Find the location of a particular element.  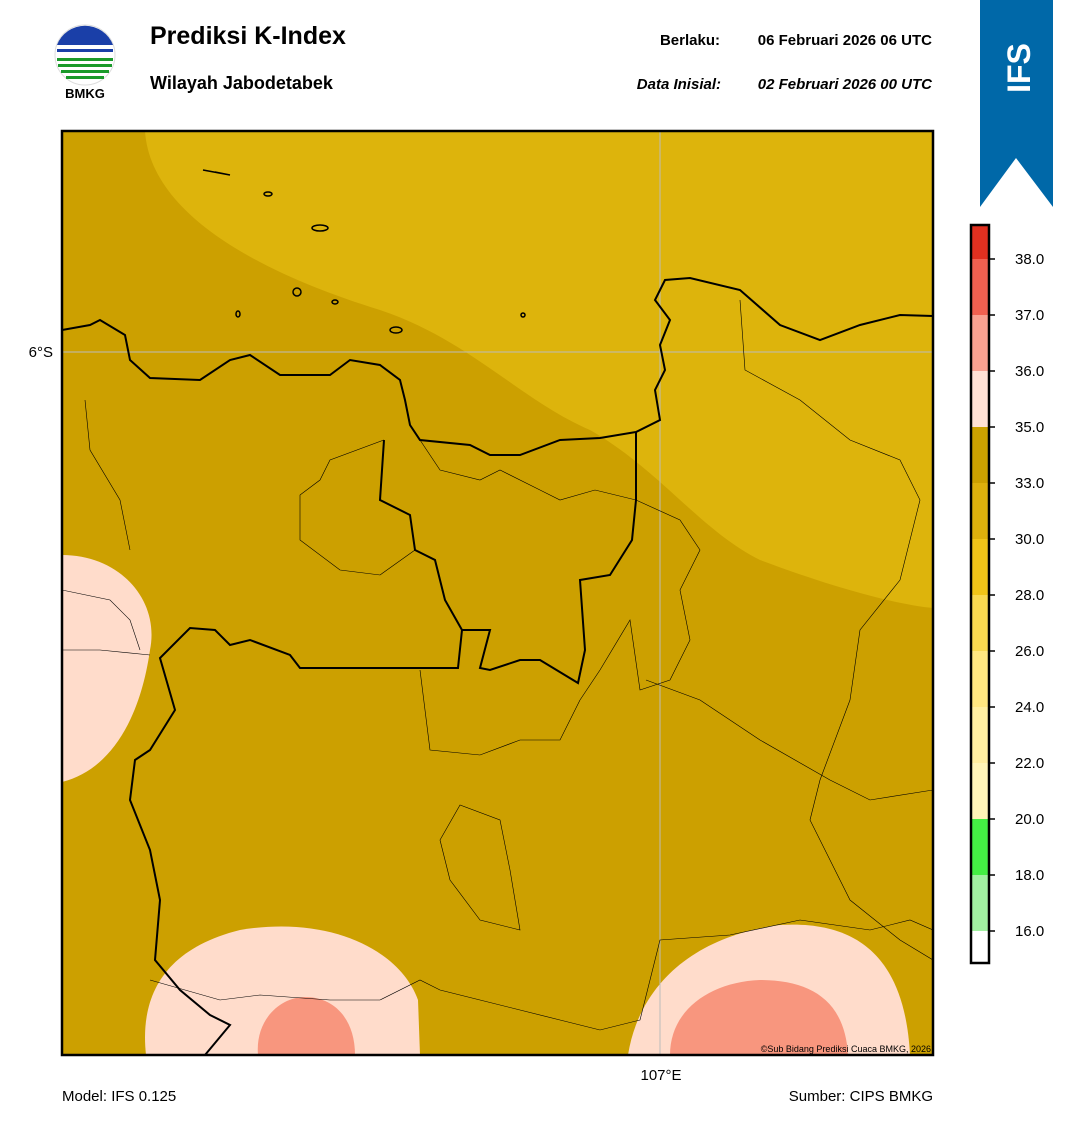

init-time: 02 Februari 2026 00 UTC is located at coordinates (845, 84).